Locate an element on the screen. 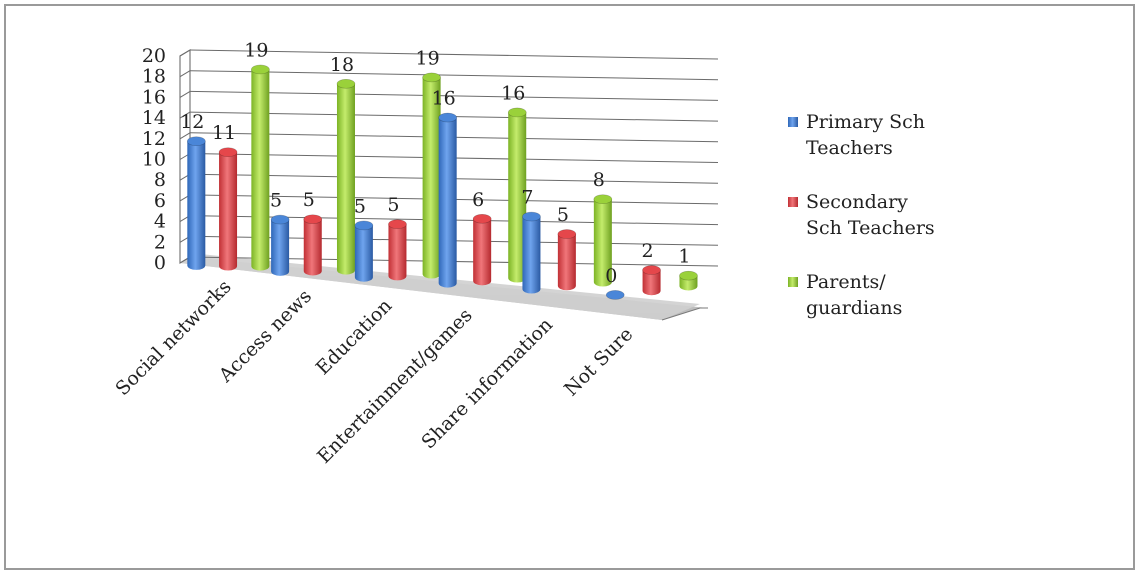 The image size is (1143, 576). data-label: 1 is located at coordinates (684, 257).